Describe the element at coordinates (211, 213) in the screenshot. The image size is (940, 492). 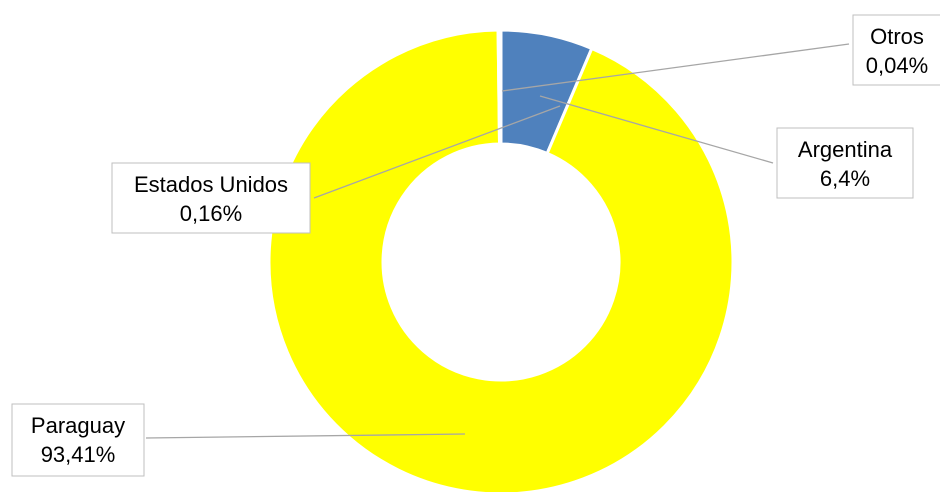
I see `value-label-estados-unidos: 0,16%` at that location.